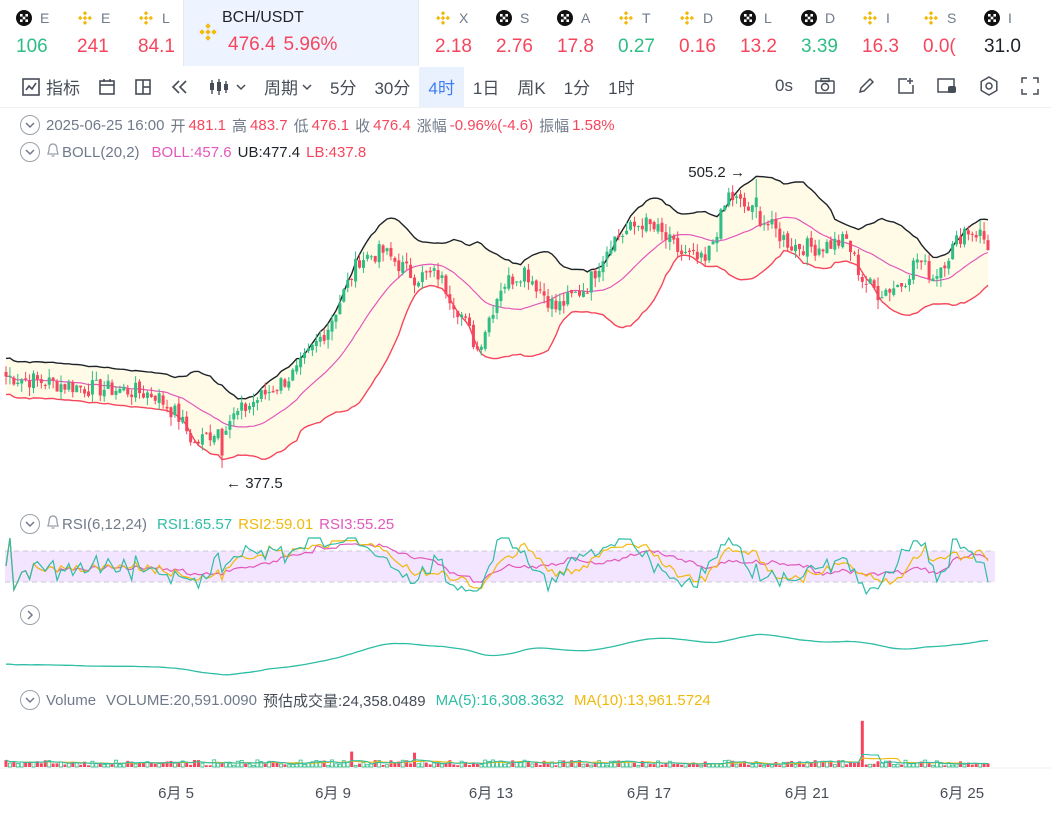  Describe the element at coordinates (343, 88) in the screenshot. I see `interval-tab: 5分` at that location.